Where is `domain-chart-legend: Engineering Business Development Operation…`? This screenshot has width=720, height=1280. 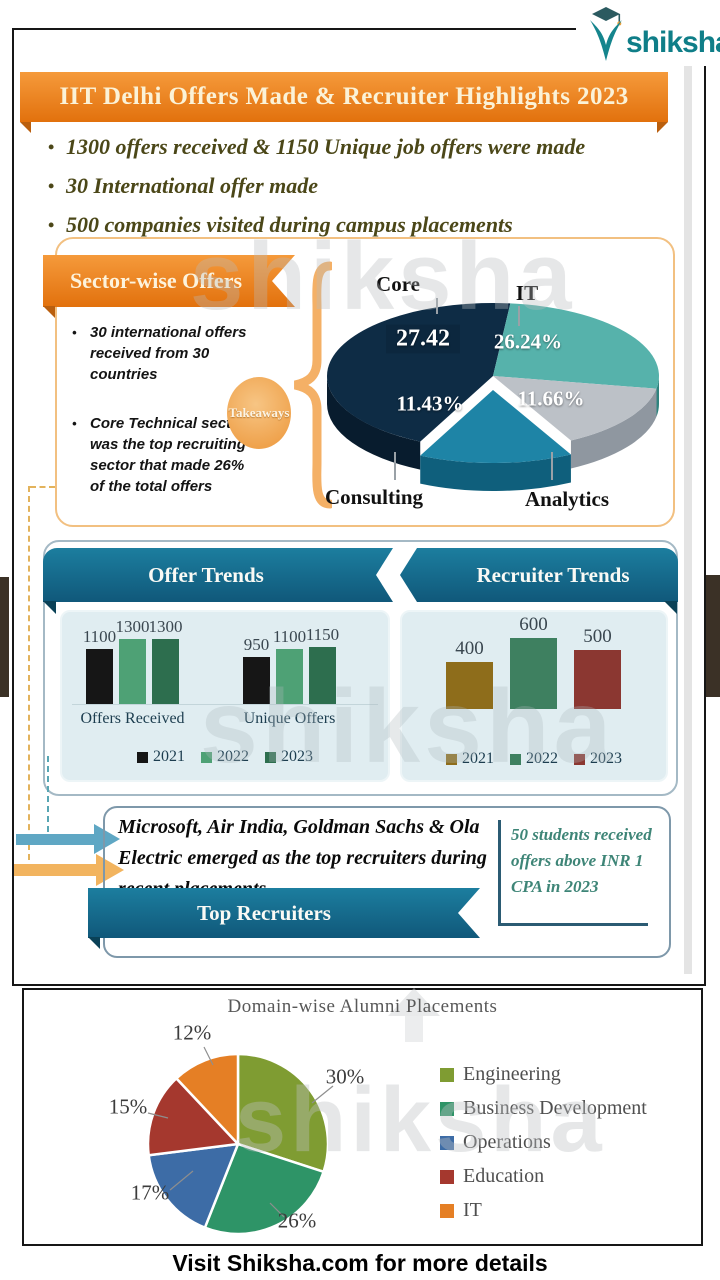
domain-chart-legend: Engineering Business Development Operation… is located at coordinates (543, 1148).